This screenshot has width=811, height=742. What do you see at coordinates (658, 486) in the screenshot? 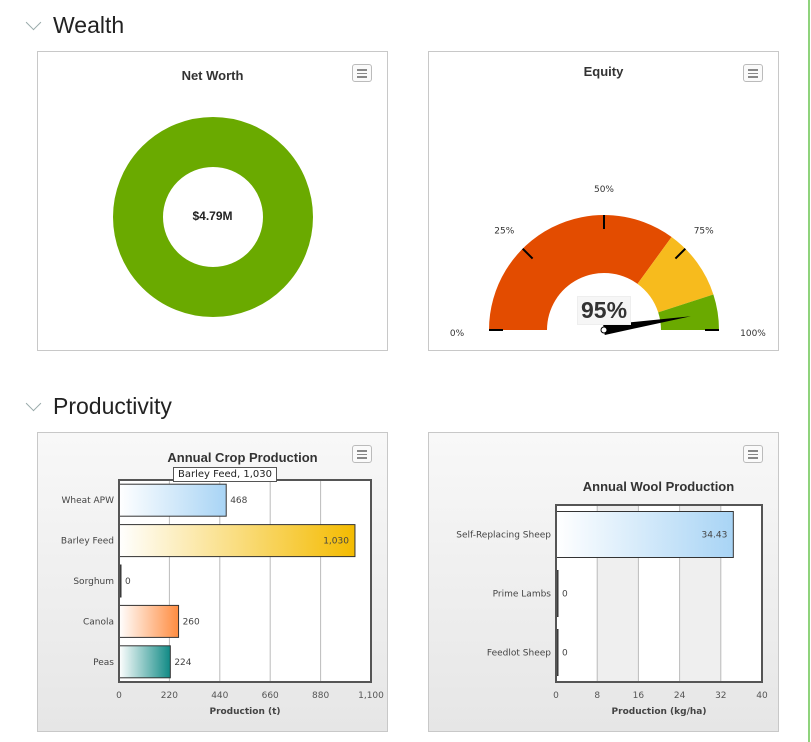
I see `chart-title: Annual Wool Production` at bounding box center [658, 486].